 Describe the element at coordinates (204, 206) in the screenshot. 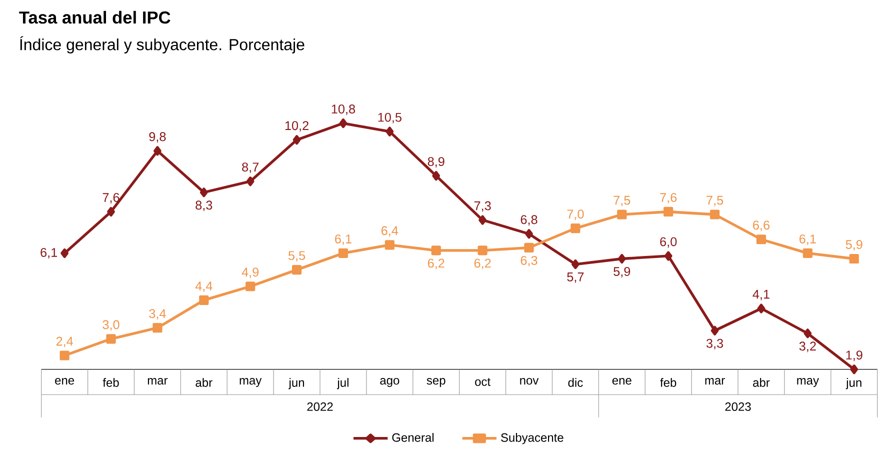

I see `data-label: 8,3` at that location.